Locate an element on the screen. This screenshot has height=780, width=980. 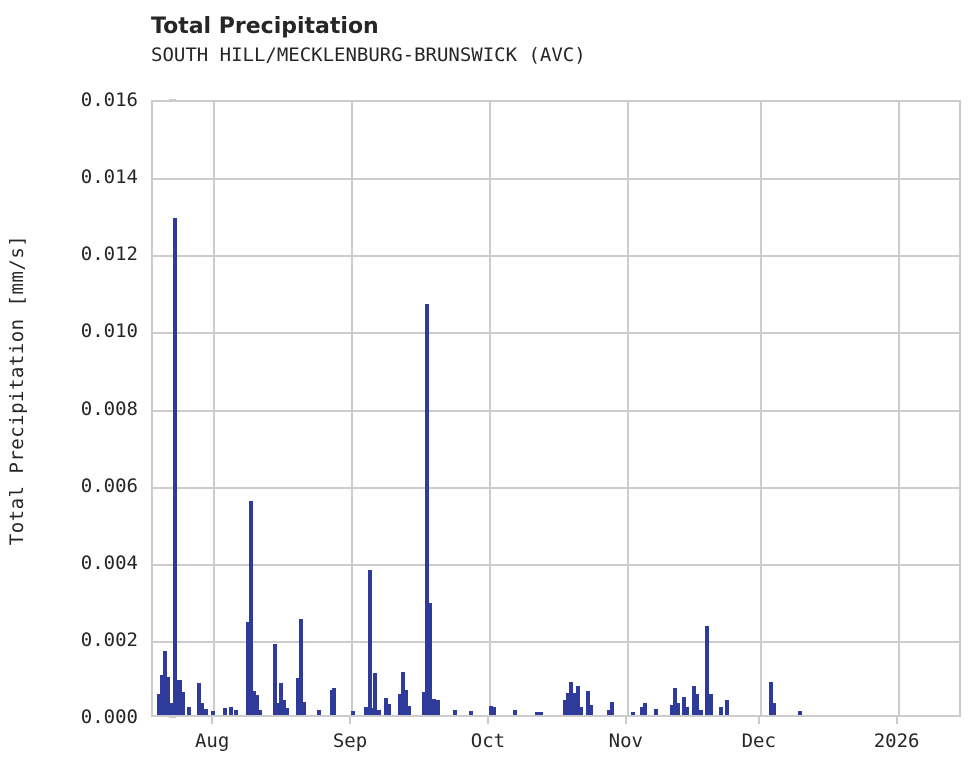
page-title: Total Precipitation is located at coordinates (265, 26).